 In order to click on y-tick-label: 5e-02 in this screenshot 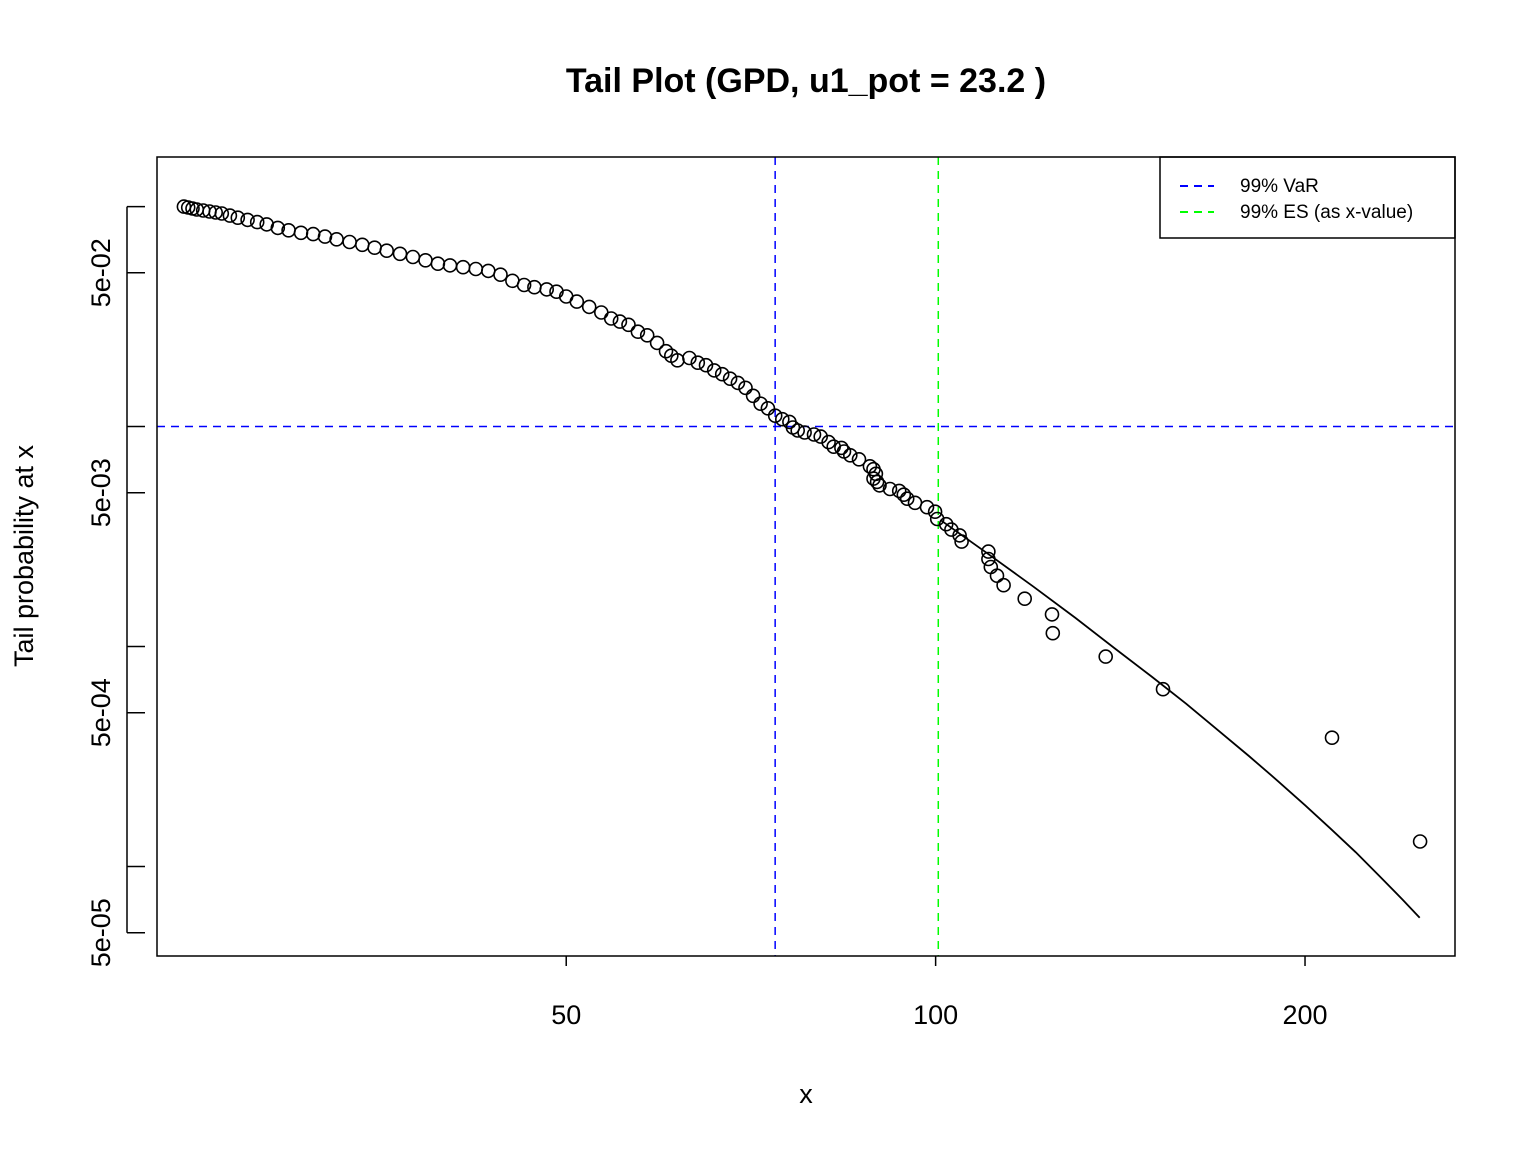, I will do `click(101, 272)`.